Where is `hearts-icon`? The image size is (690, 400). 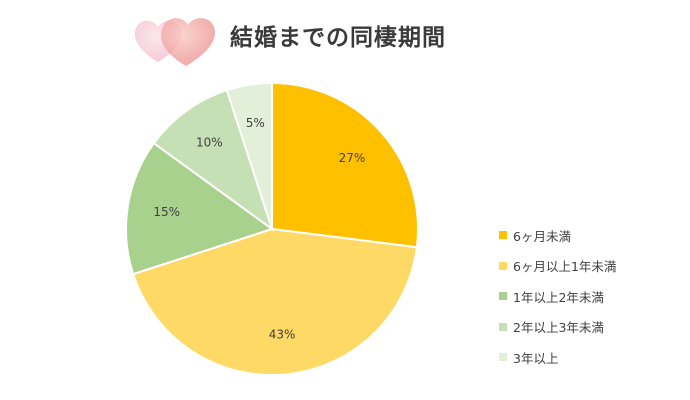
hearts-icon is located at coordinates (174, 42).